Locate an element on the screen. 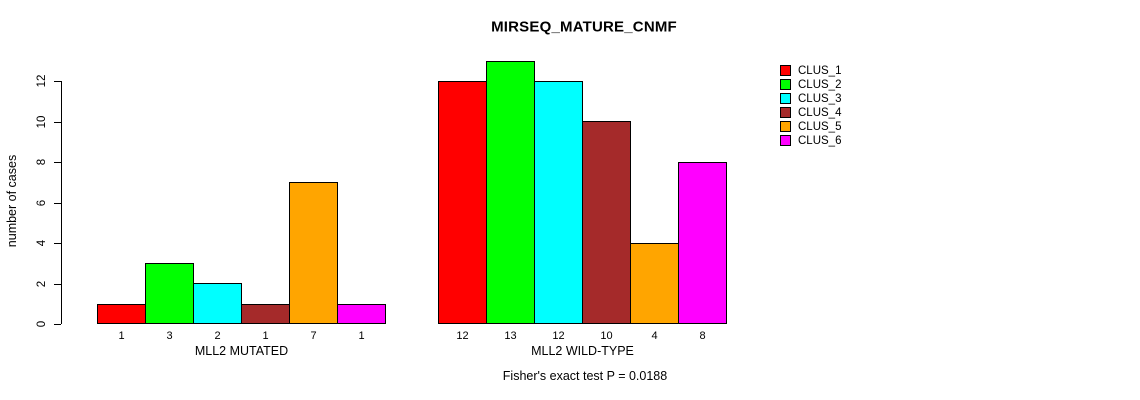 The height and width of the screenshot is (400, 1140). bar-clus_4-wild-type is located at coordinates (606, 222).